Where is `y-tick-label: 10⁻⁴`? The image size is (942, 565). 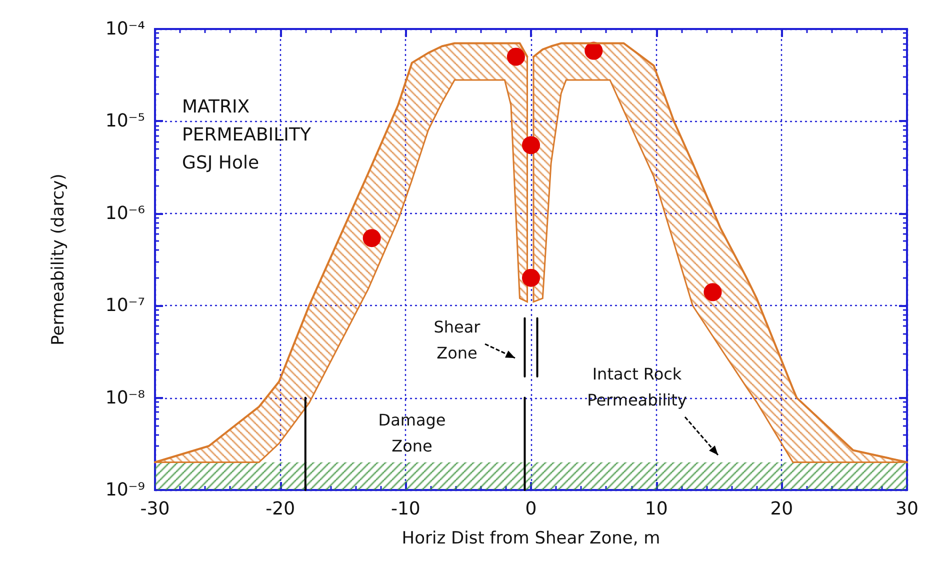
y-tick-label: 10⁻⁴ is located at coordinates (125, 29).